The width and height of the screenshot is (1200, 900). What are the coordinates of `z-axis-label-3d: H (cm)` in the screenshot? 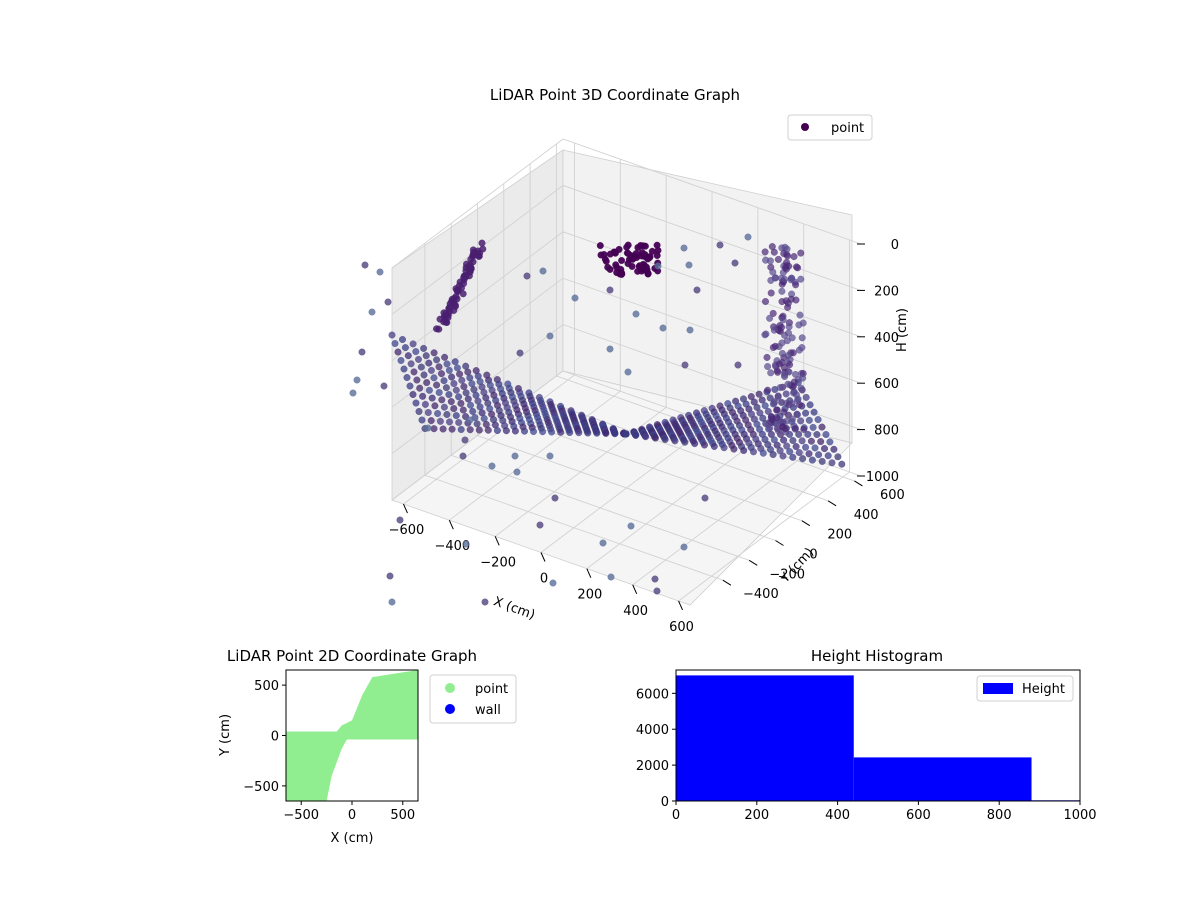 It's located at (902, 330).